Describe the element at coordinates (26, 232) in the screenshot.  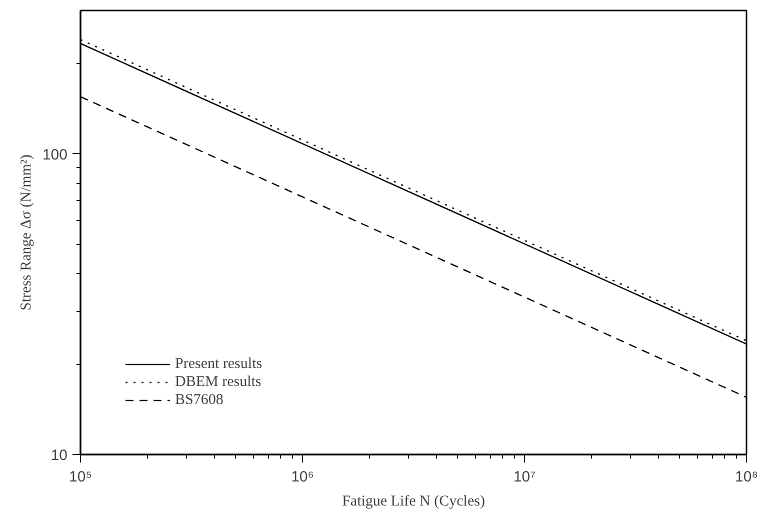
I see `y-axis-title: Stress Range Δσ (N/mm²)` at that location.